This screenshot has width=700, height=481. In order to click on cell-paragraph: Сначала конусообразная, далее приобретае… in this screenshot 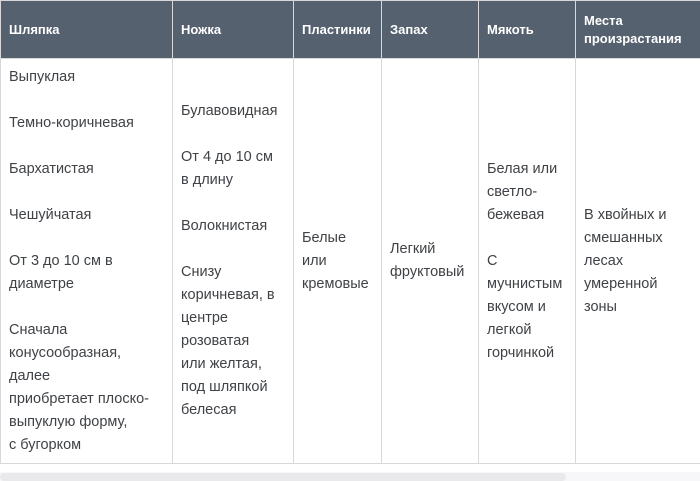, I will do `click(79, 387)`.